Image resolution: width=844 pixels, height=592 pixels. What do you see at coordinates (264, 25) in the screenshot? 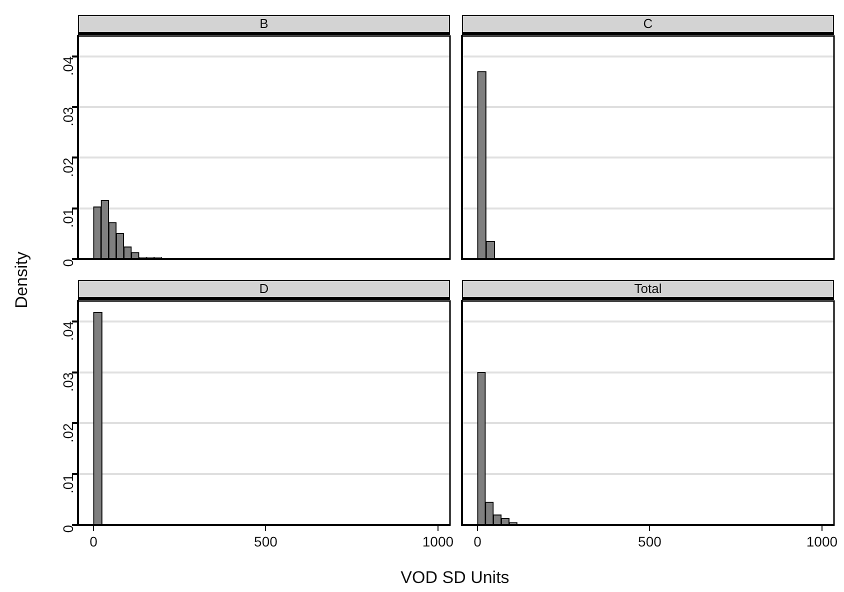
I see `chart-title: B` at bounding box center [264, 25].